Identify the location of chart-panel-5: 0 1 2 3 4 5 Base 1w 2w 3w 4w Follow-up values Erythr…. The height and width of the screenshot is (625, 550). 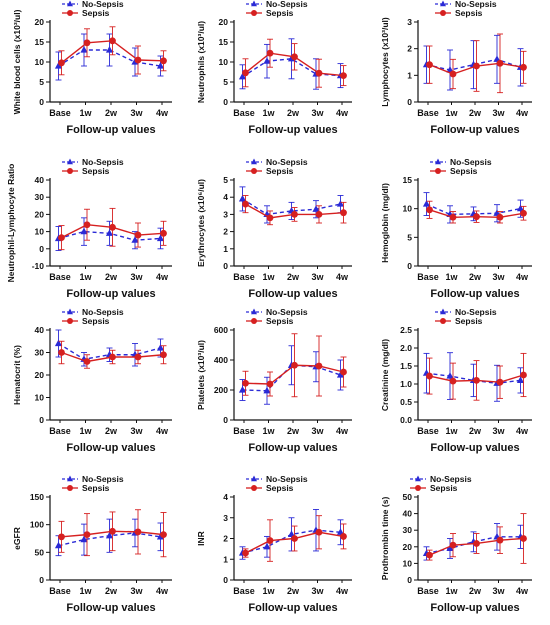
(274, 228).